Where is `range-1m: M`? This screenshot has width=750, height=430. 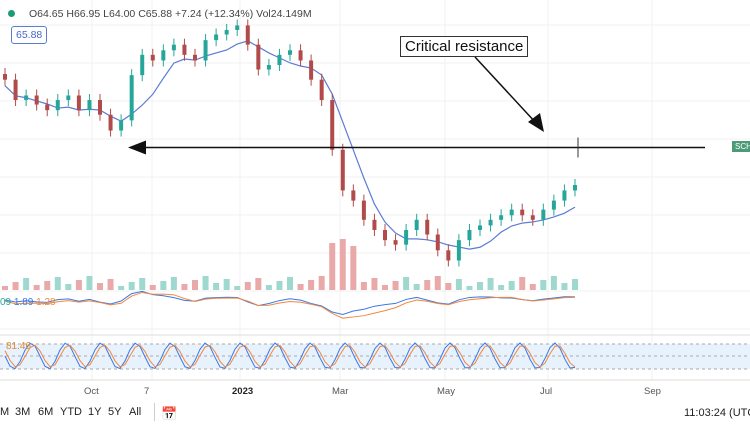 range-1m: M is located at coordinates (5, 412).